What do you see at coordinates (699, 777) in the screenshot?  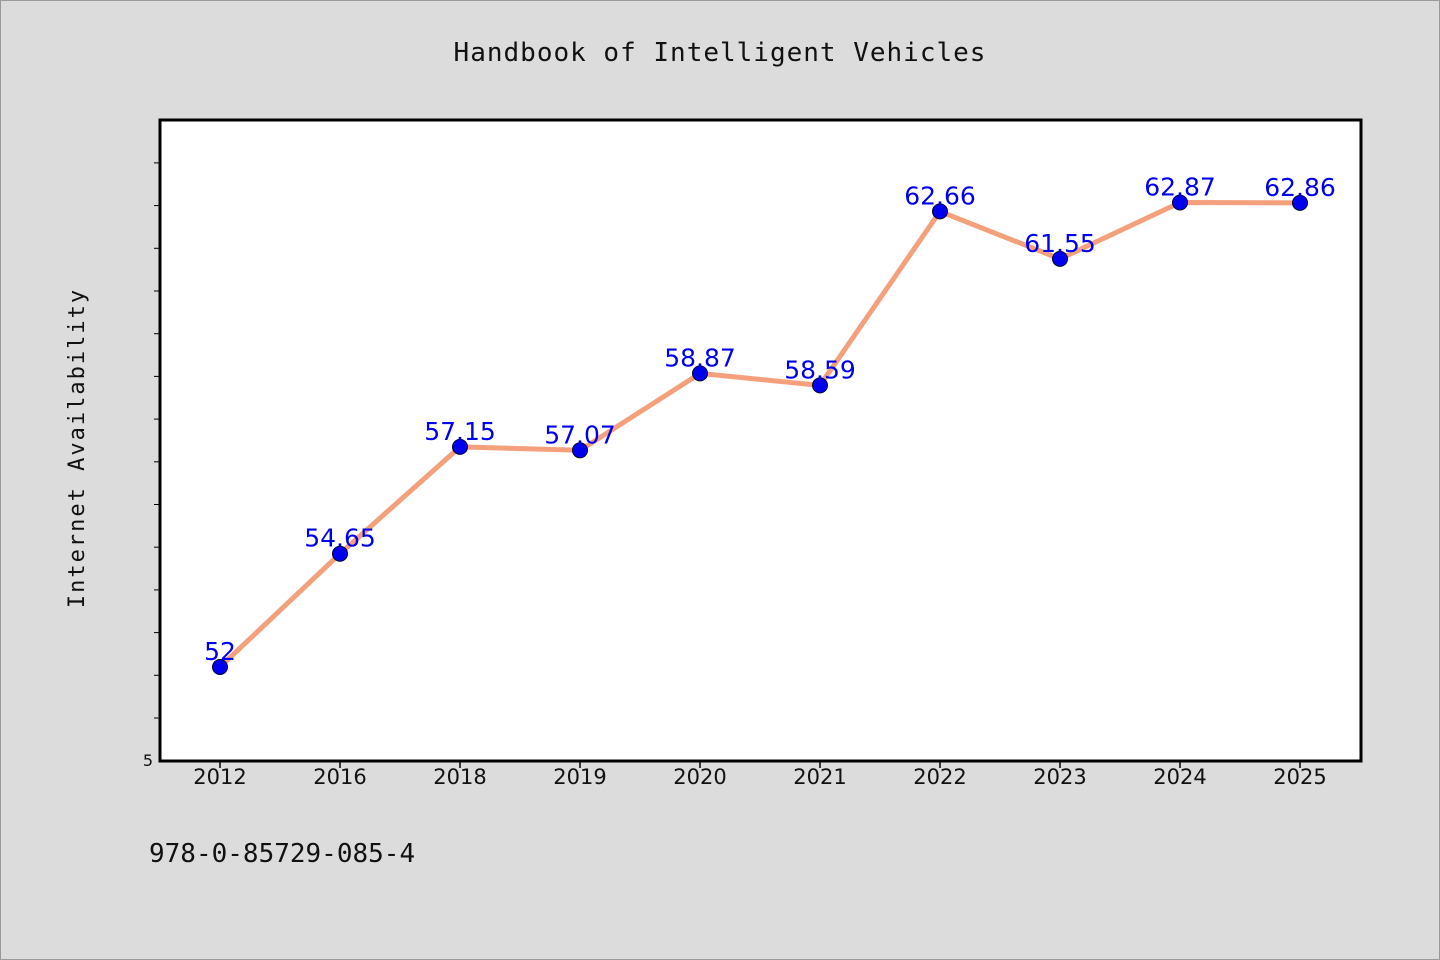 I see `x-tick-label: 2020` at bounding box center [699, 777].